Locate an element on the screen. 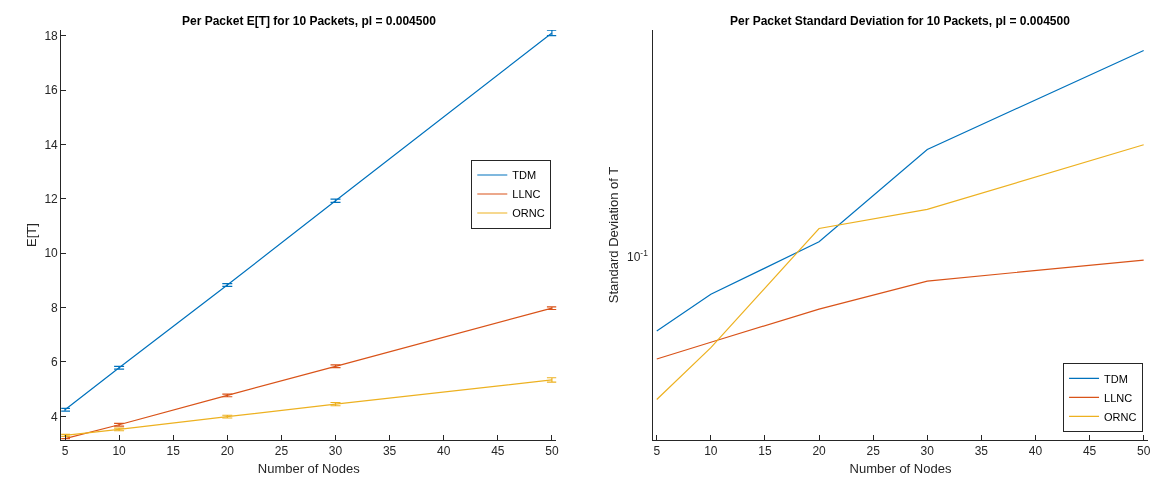  y-tick-label: 4 is located at coordinates (55, 416).